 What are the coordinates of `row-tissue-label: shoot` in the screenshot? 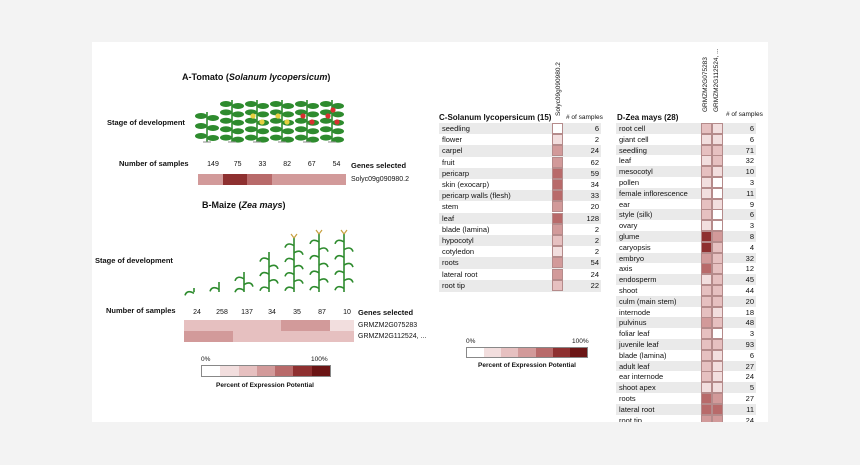 It's located at (628, 290).